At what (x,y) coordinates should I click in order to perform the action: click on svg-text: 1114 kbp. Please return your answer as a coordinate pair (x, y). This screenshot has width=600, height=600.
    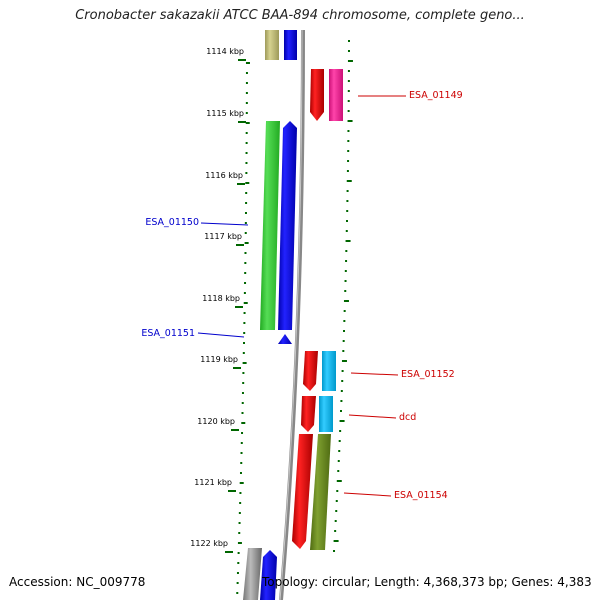
    Looking at the image, I should click on (225, 51).